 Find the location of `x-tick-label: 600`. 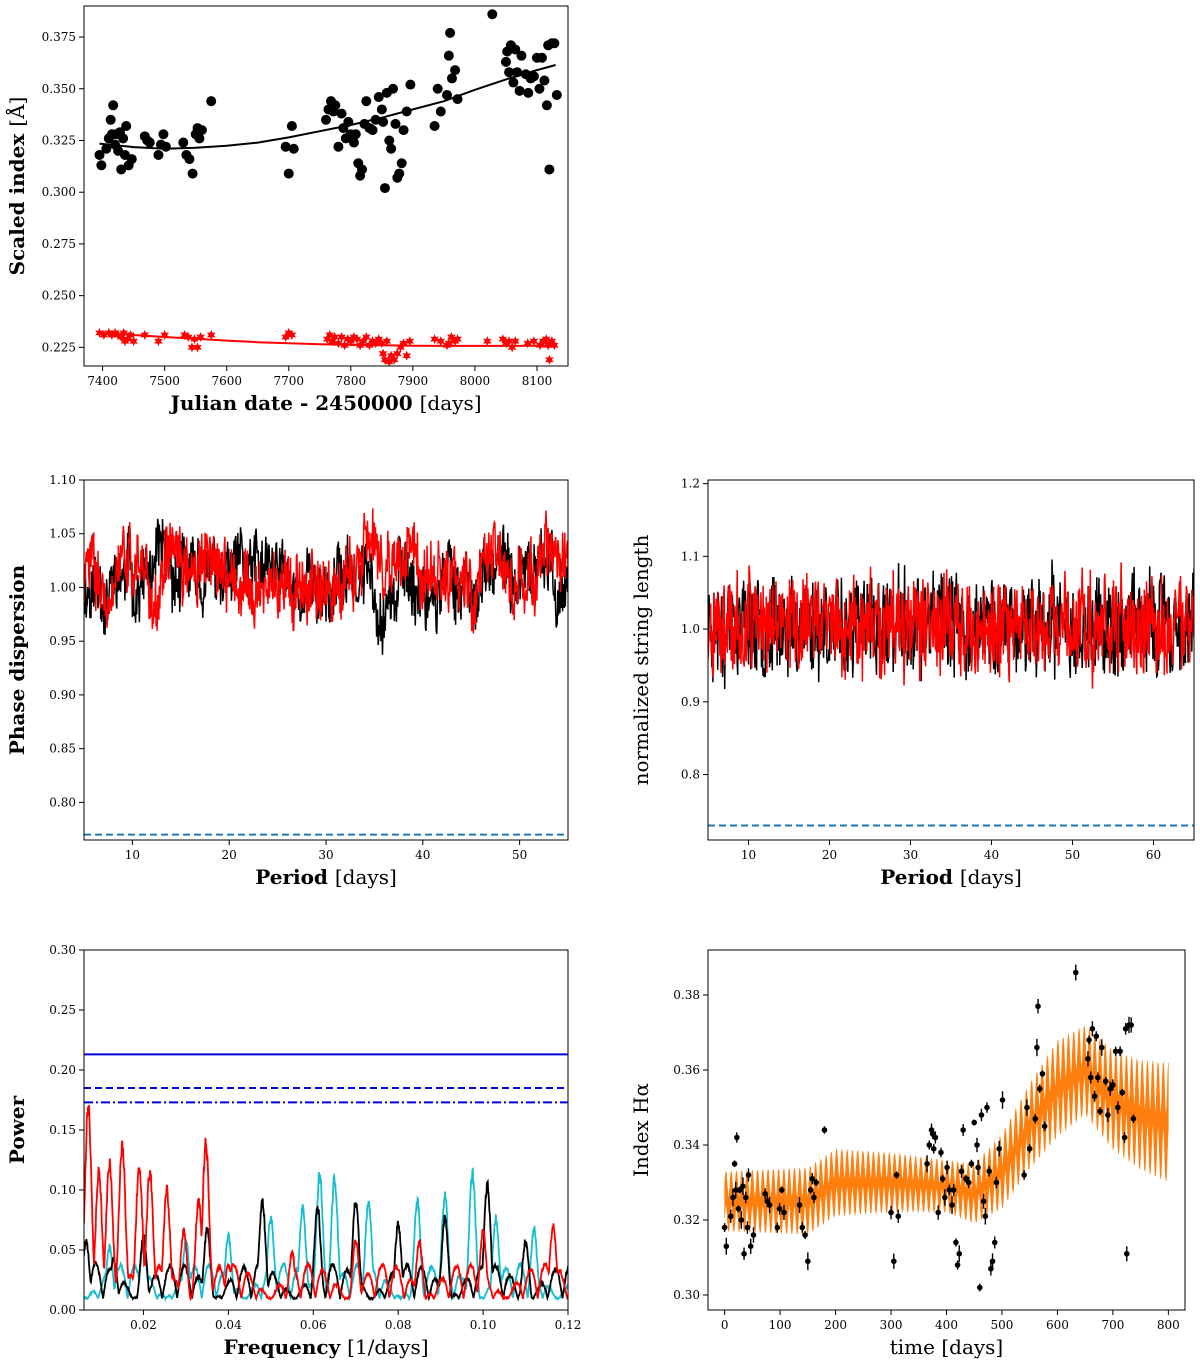

x-tick-label: 600 is located at coordinates (1057, 1325).